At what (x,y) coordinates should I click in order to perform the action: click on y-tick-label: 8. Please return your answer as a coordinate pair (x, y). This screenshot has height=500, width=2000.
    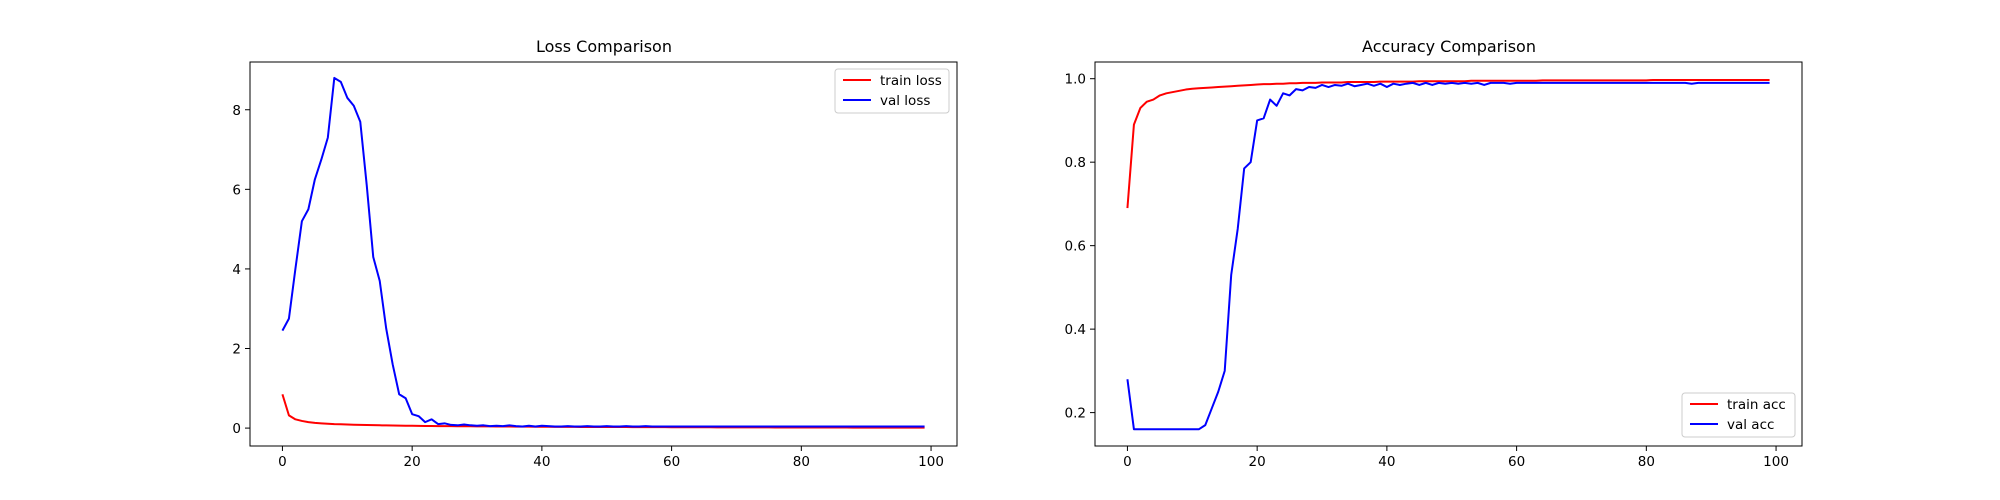
    Looking at the image, I should click on (236, 111).